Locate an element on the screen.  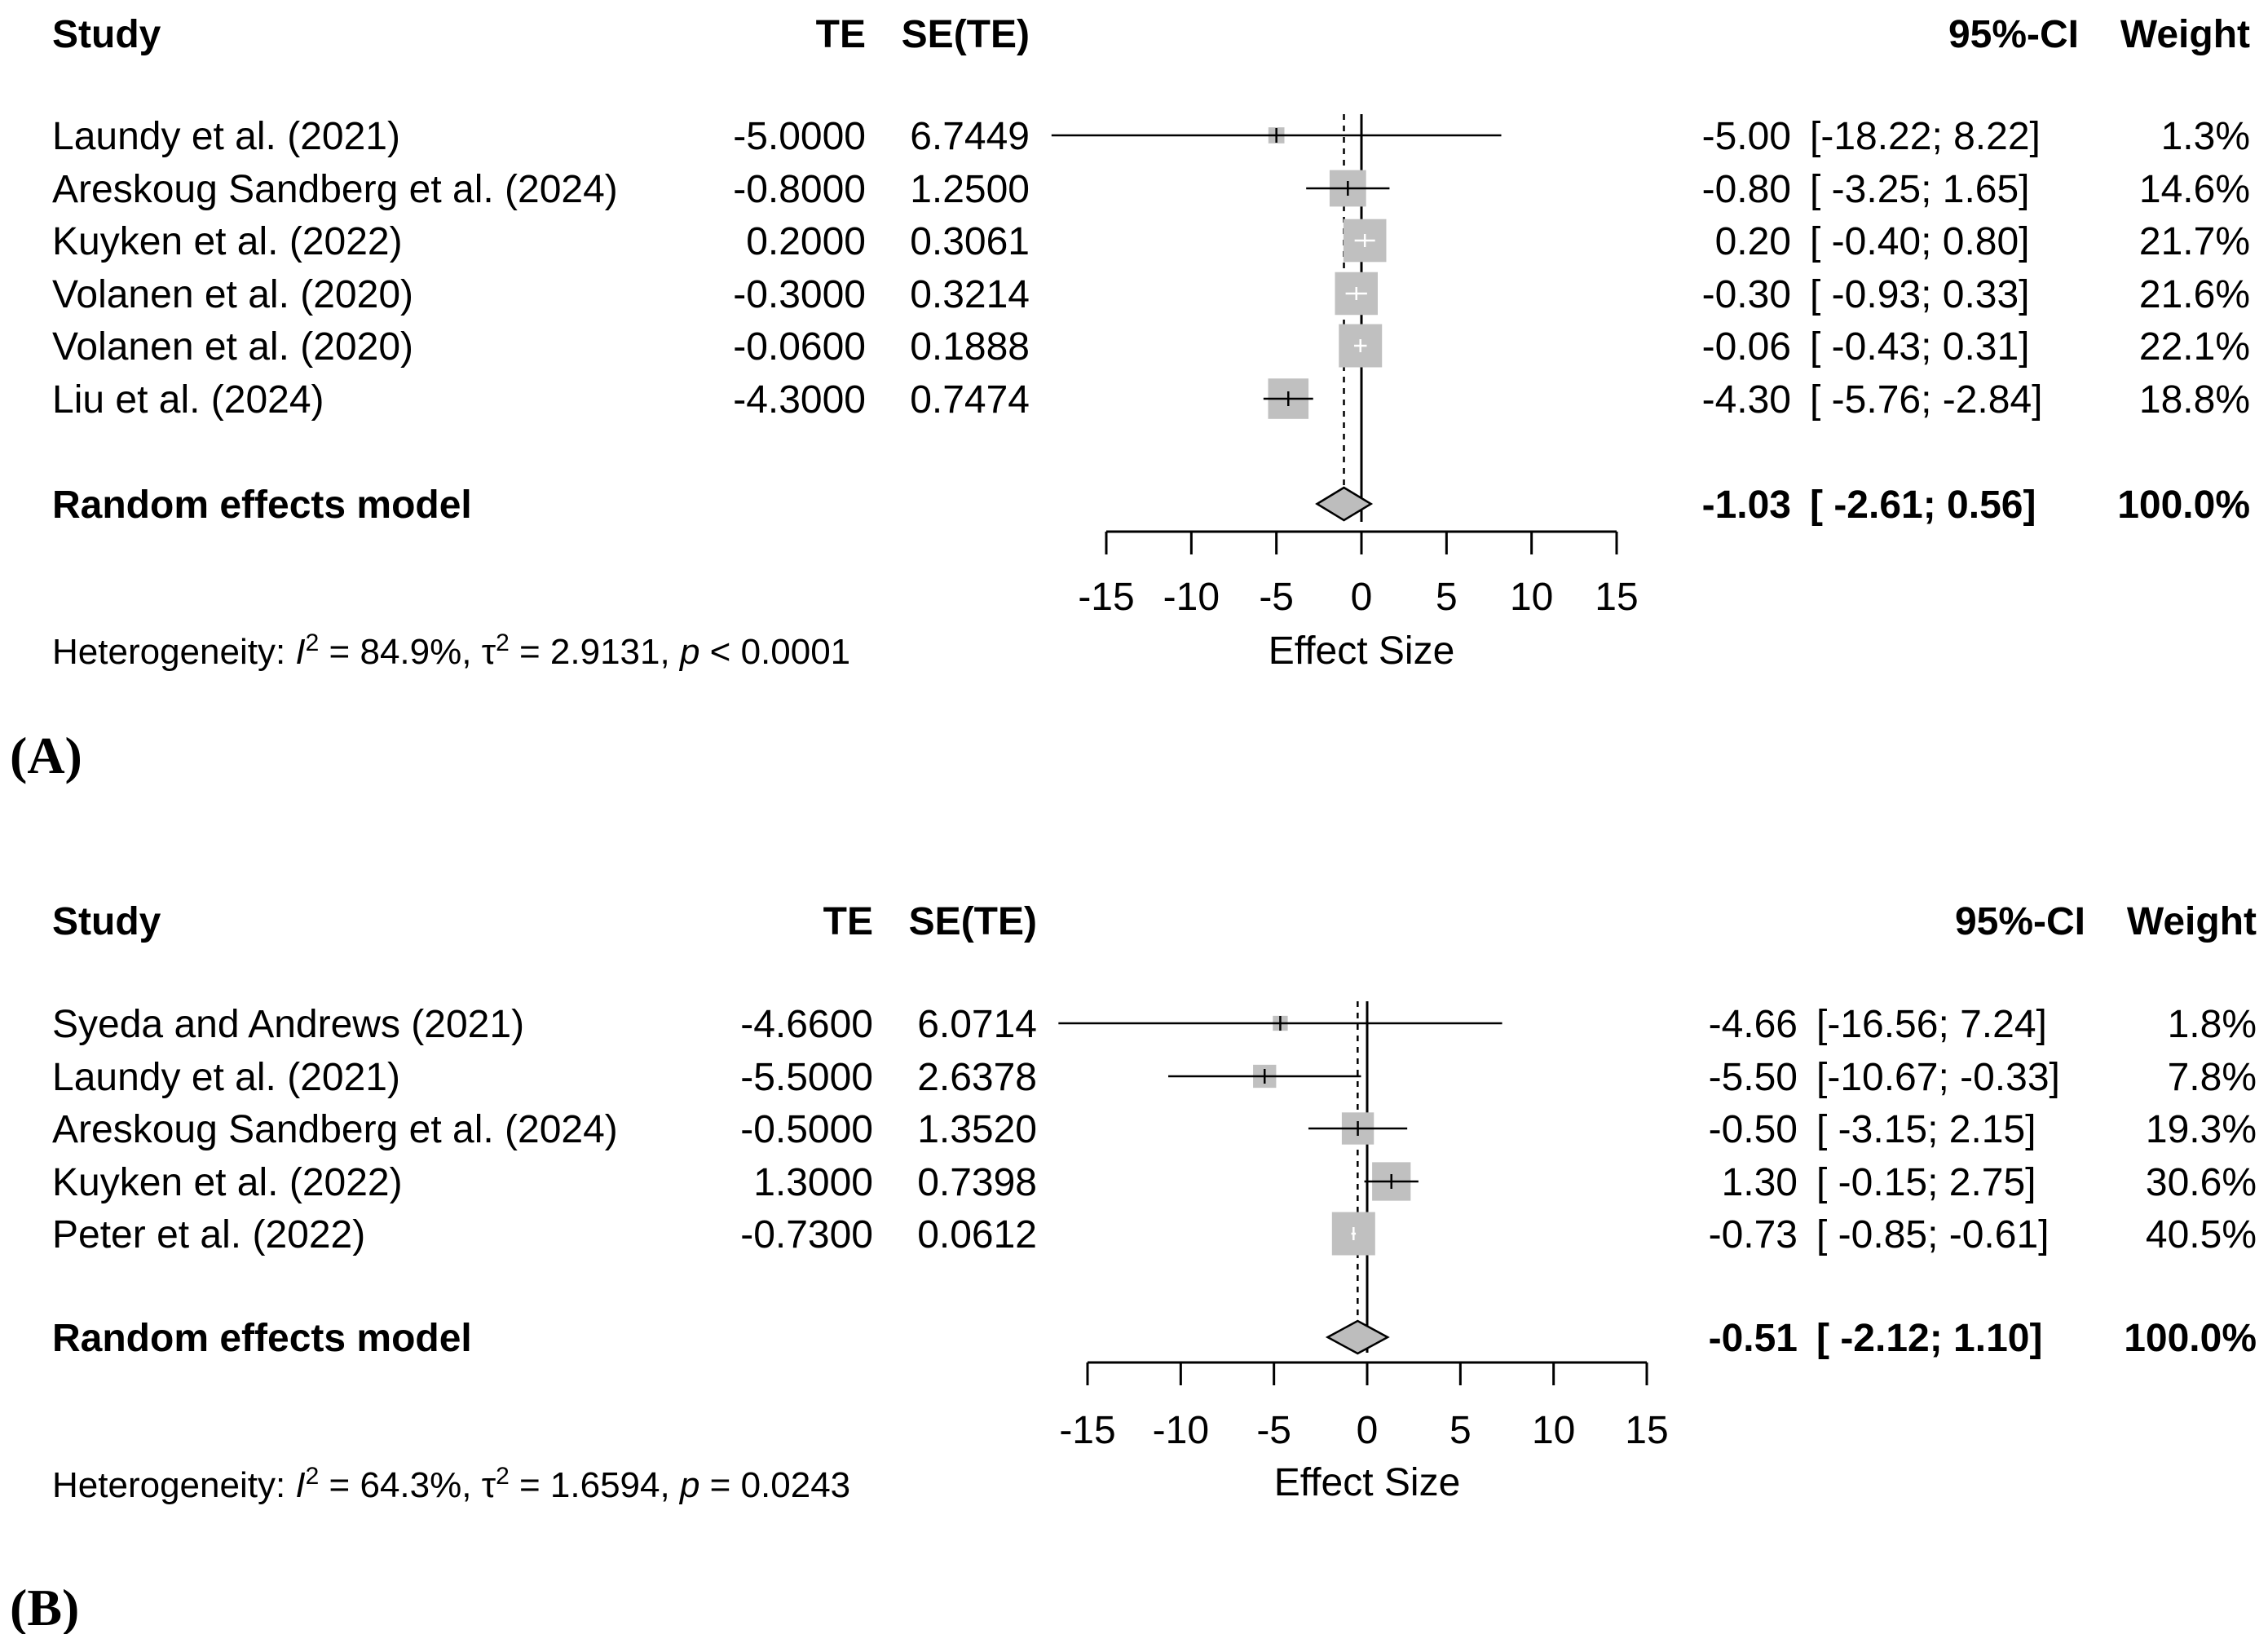
study-ci: [ -0.40; 0.80] is located at coordinates (1920, 242).